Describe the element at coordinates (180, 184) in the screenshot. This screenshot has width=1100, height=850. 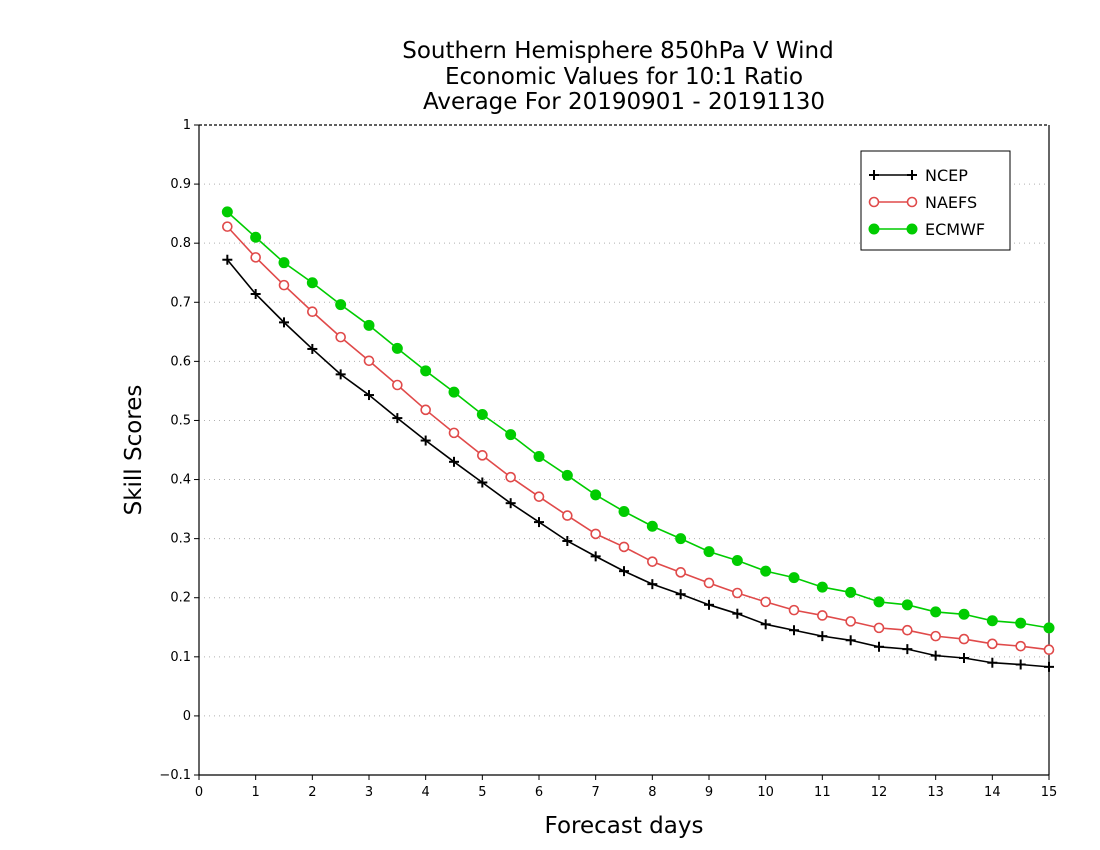
I see `y-tick-label: 0.9` at that location.